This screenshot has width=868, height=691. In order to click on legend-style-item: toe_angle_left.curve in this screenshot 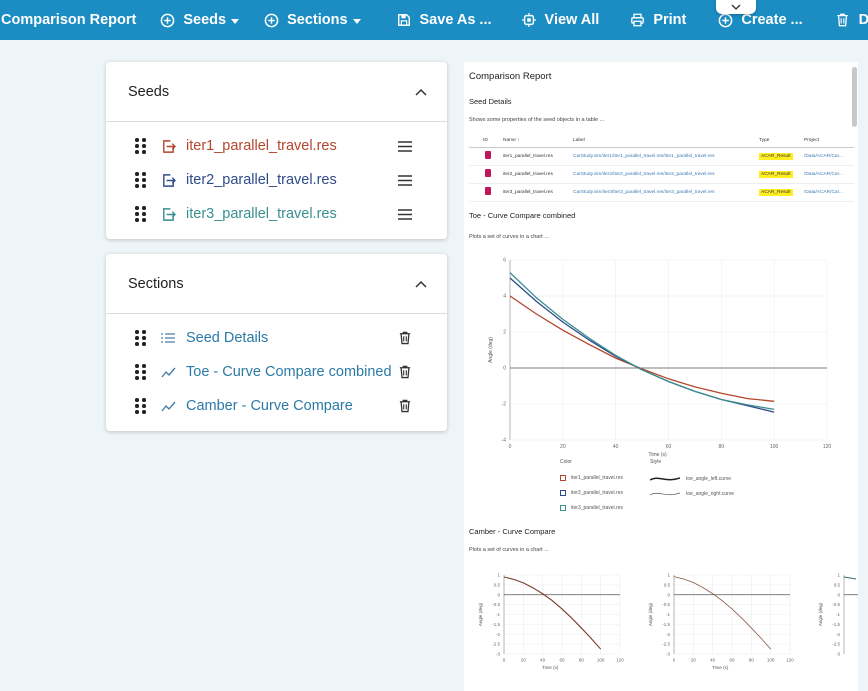, I will do `click(690, 479)`.